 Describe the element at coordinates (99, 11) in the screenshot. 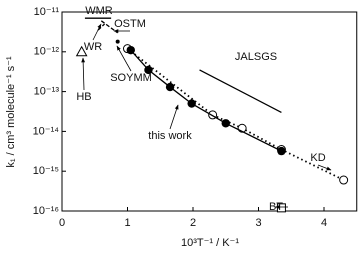

I see `series-label: WMR` at that location.